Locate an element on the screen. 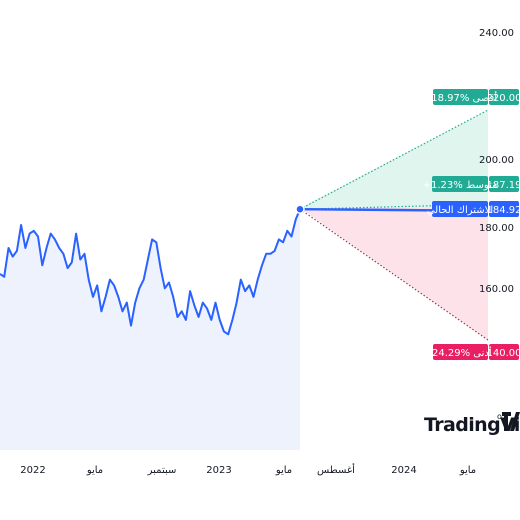 Image resolution: width=520 pixels, height=520 pixels. low-forecast-text: -24.29% أدنى is located at coordinates (459, 352).